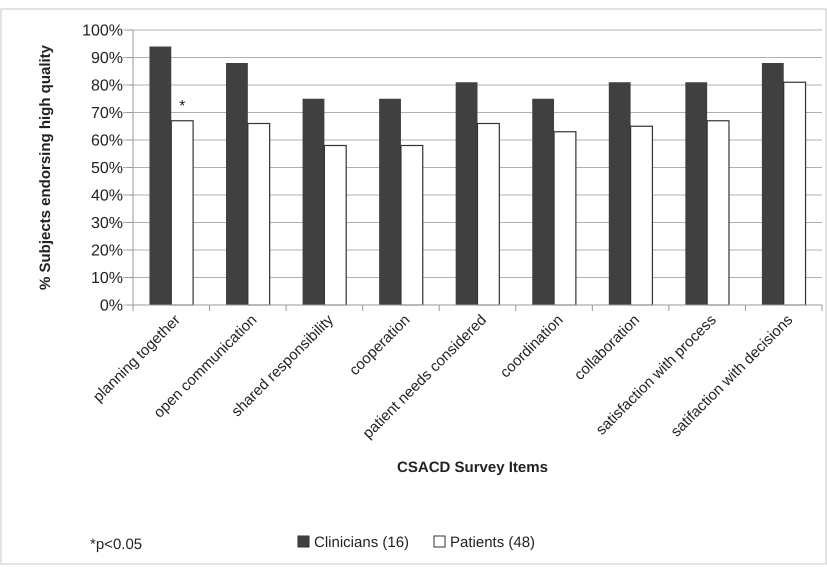  Describe the element at coordinates (362, 542) in the screenshot. I see `legend-label: Clinicians (16)` at that location.